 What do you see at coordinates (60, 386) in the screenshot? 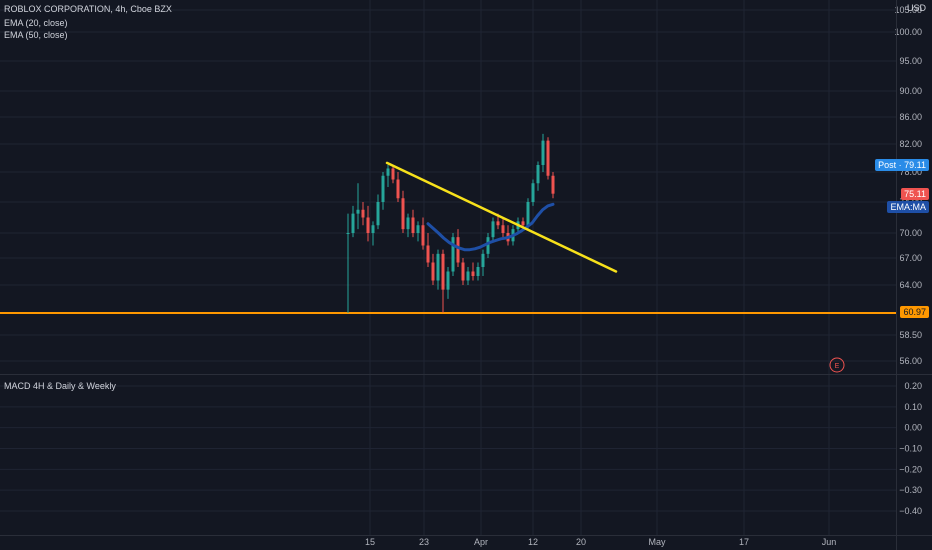
I see `macd-pane-title: MACD 4H & Daily & Weekly` at bounding box center [60, 386].